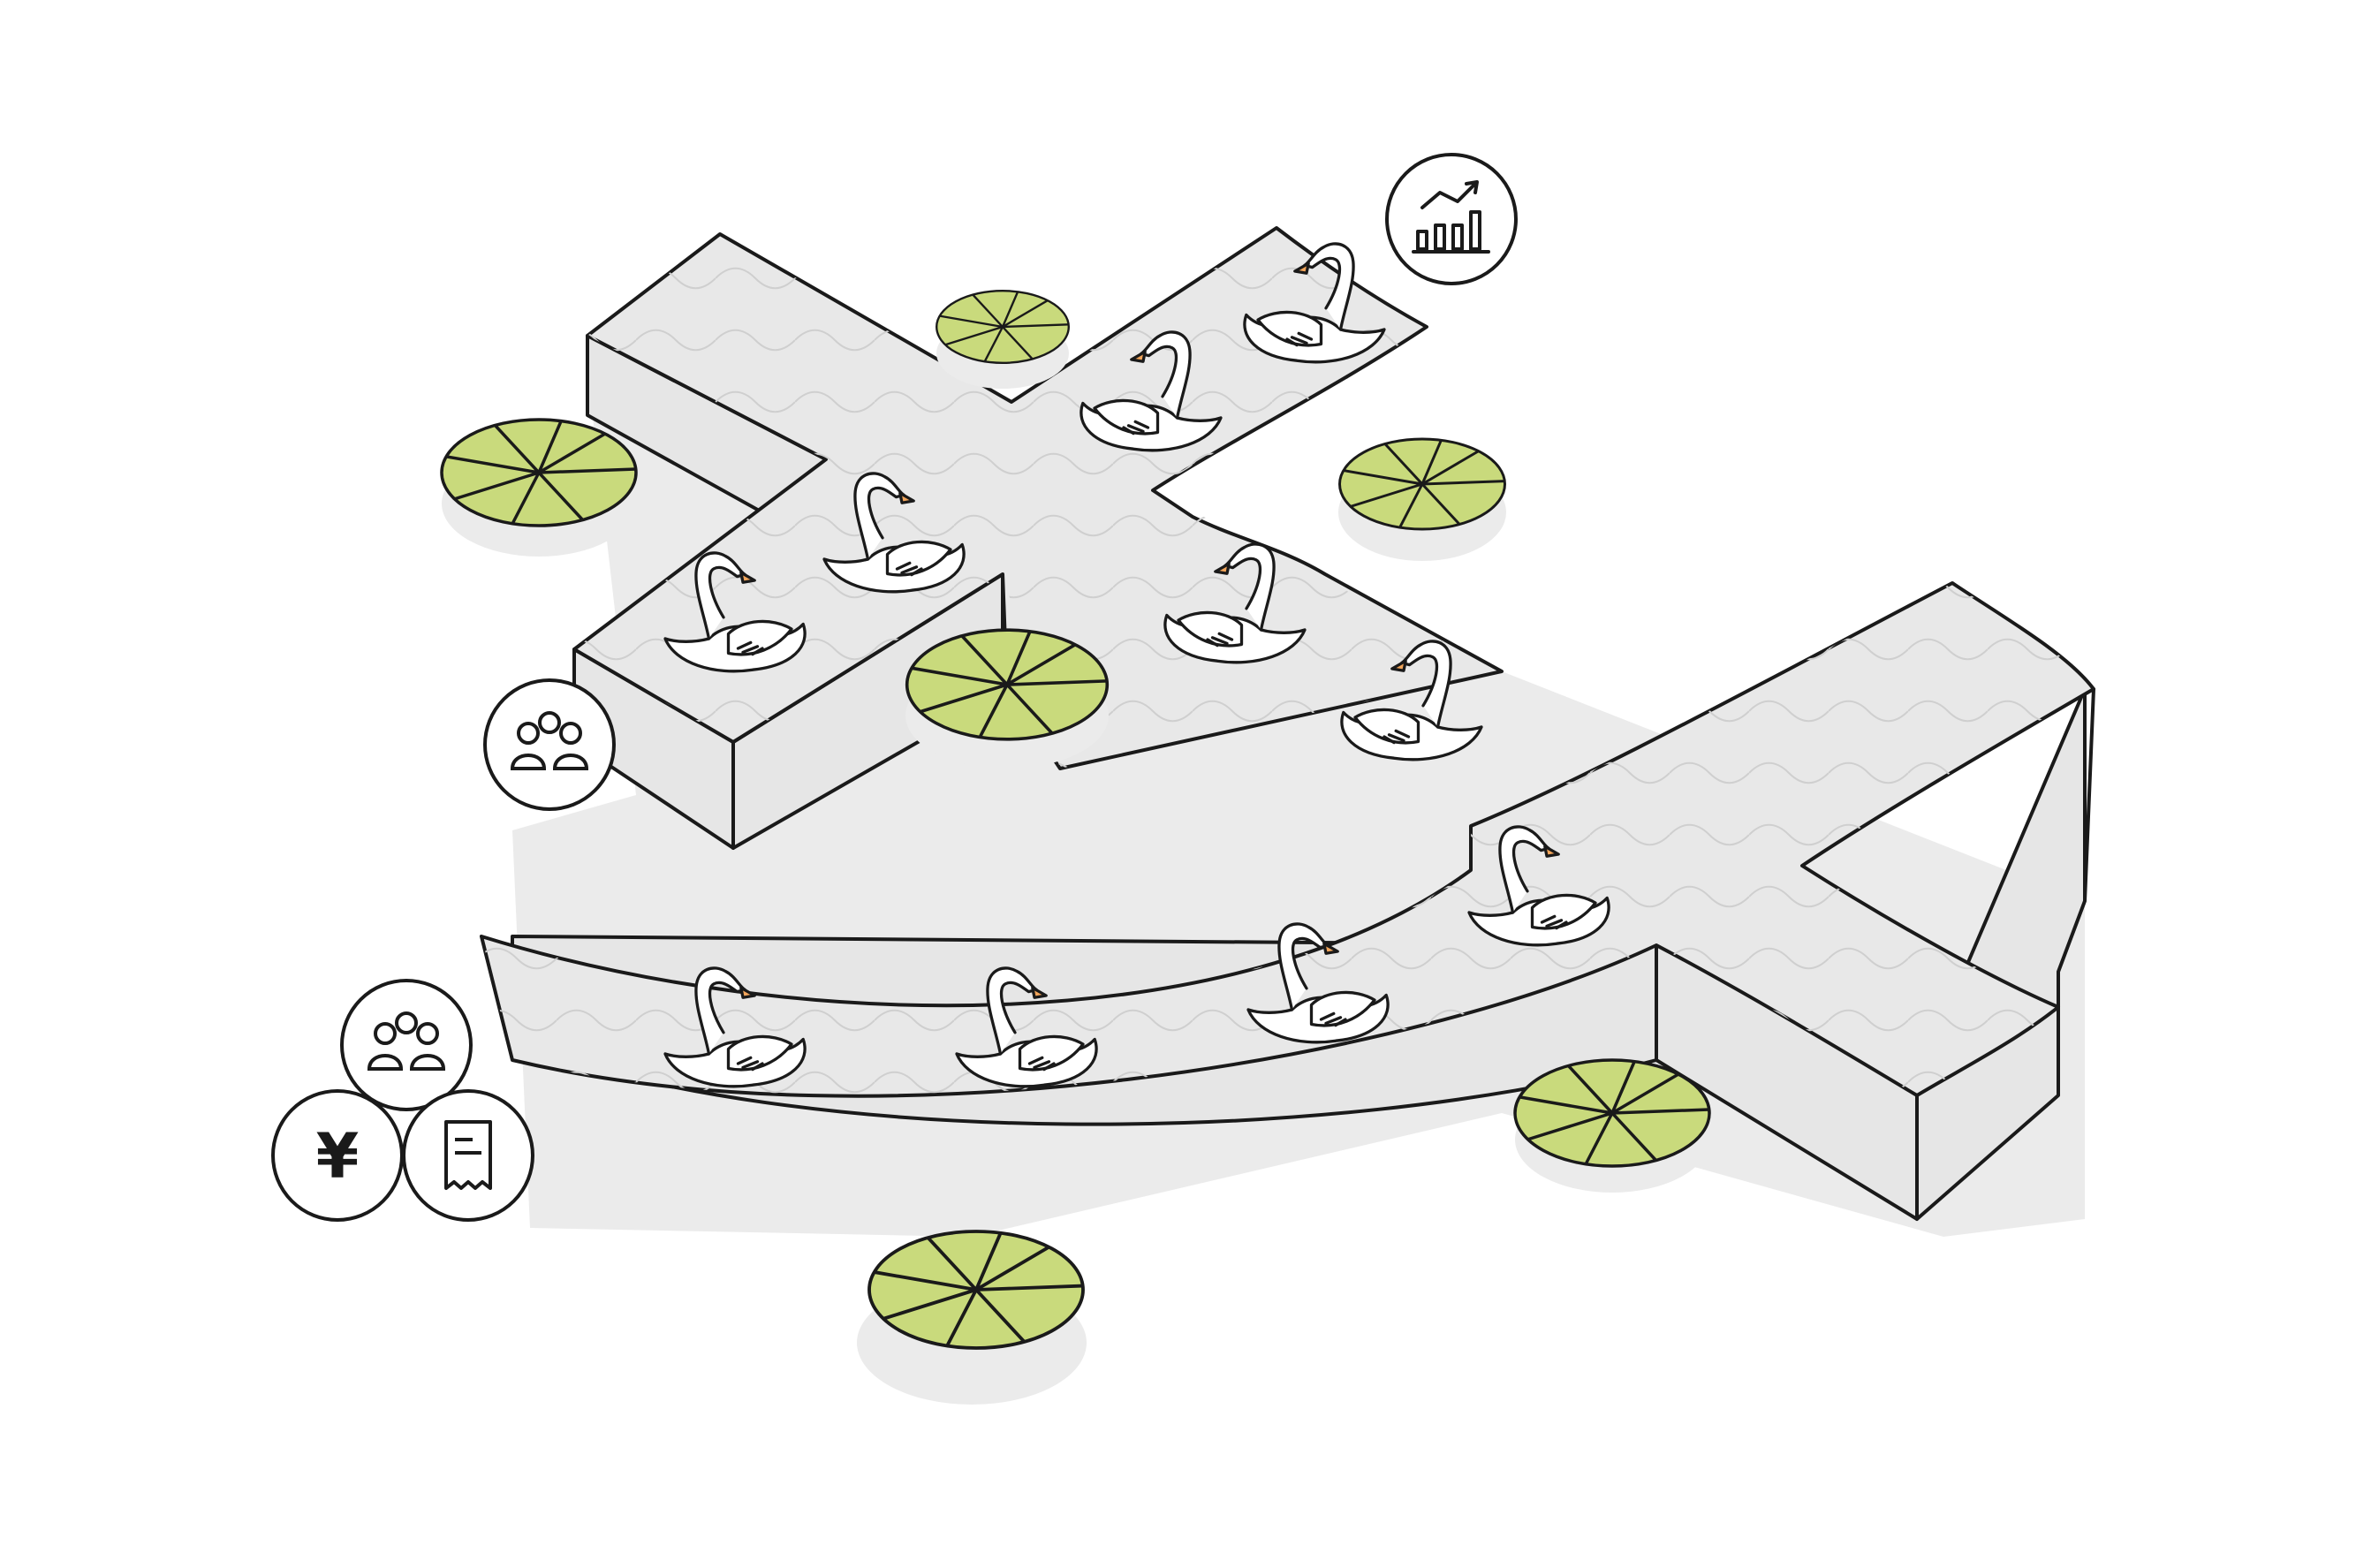 This screenshot has height=1568, width=2356. What do you see at coordinates (468, 1155) in the screenshot?
I see `receipt-document-icon` at bounding box center [468, 1155].